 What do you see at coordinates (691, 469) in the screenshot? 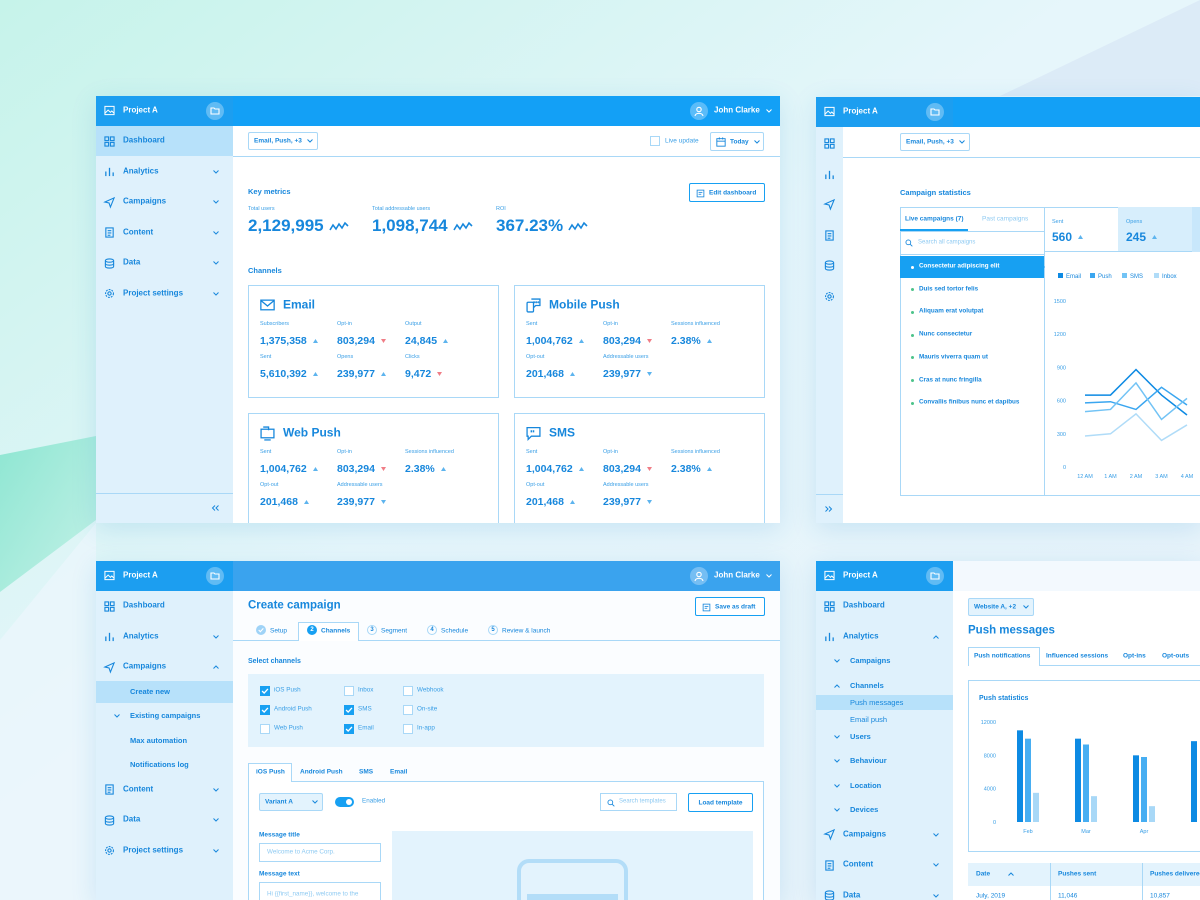
I see `stat-value-row: 2.38%` at bounding box center [691, 469].